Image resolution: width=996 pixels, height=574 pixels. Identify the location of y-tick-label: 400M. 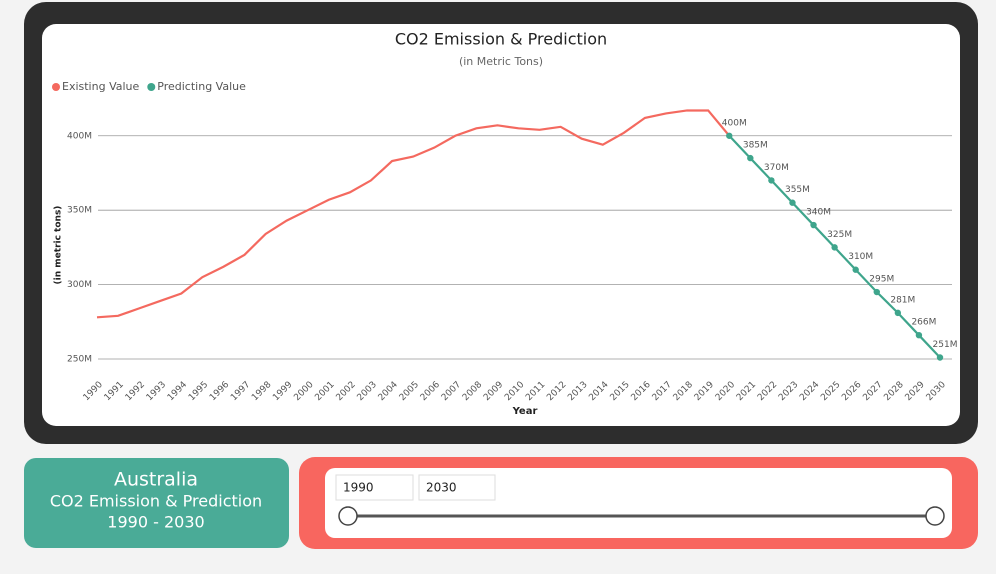
(79, 136).